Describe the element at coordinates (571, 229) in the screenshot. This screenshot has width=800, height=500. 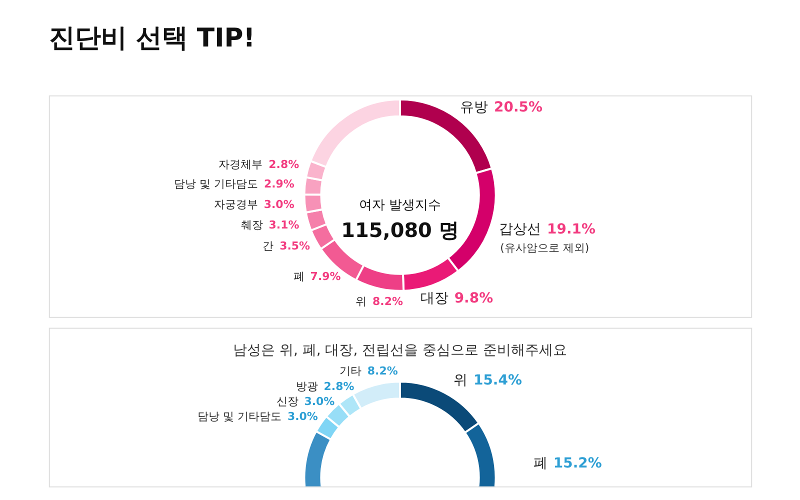
I see `data-label: 19.1%` at that location.